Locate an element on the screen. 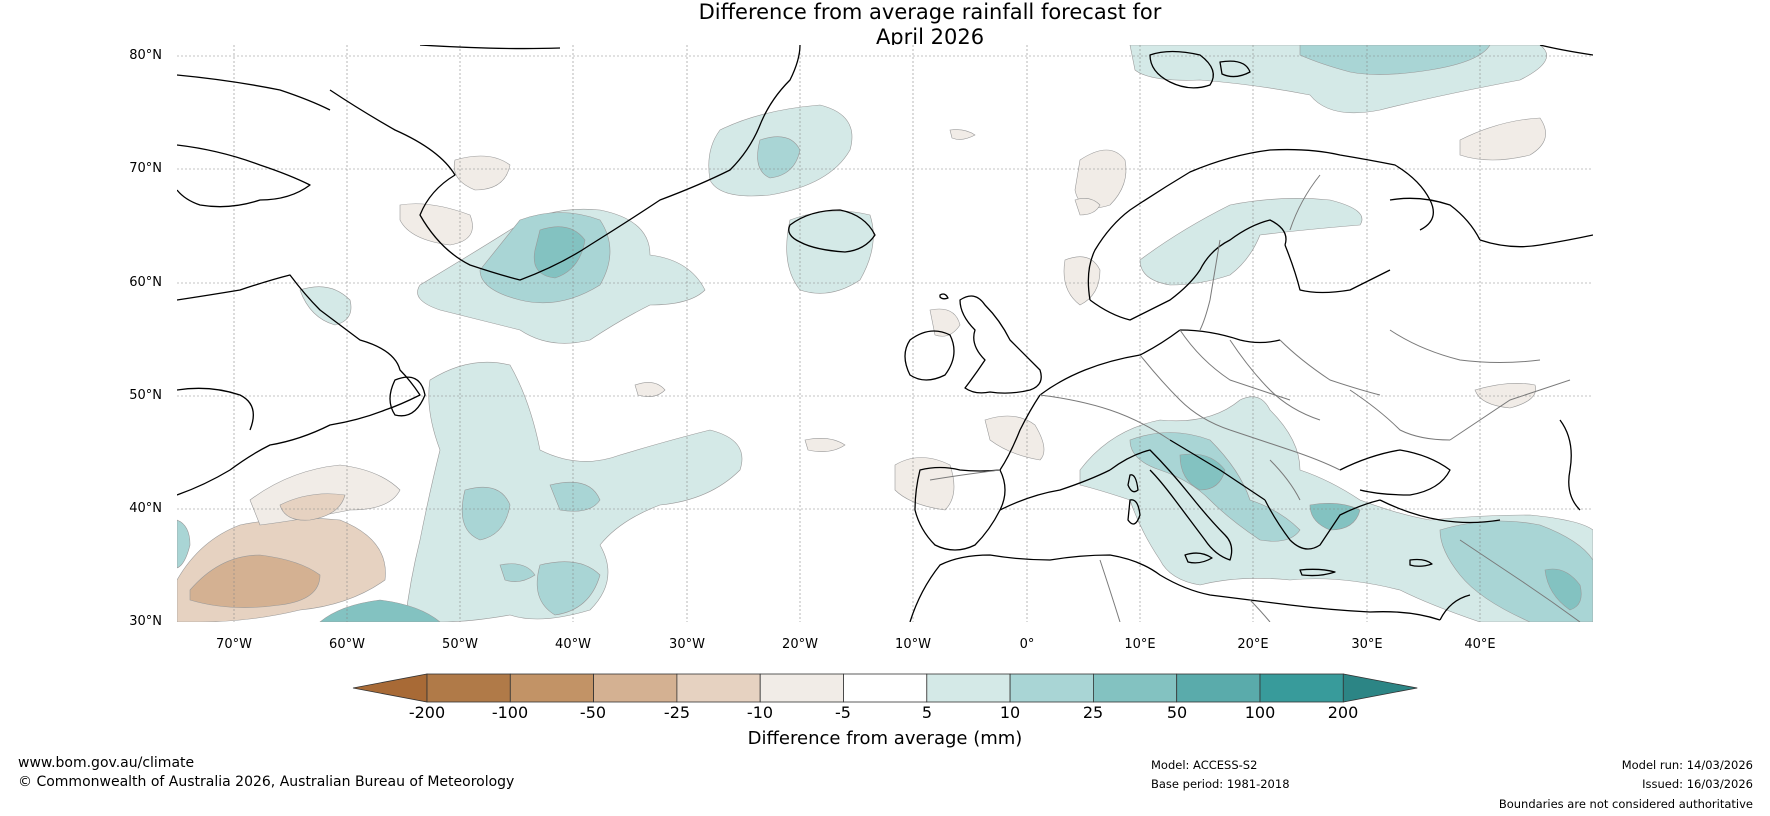 This screenshot has height=816, width=1770. colorbar-tick: -5 is located at coordinates (843, 712).